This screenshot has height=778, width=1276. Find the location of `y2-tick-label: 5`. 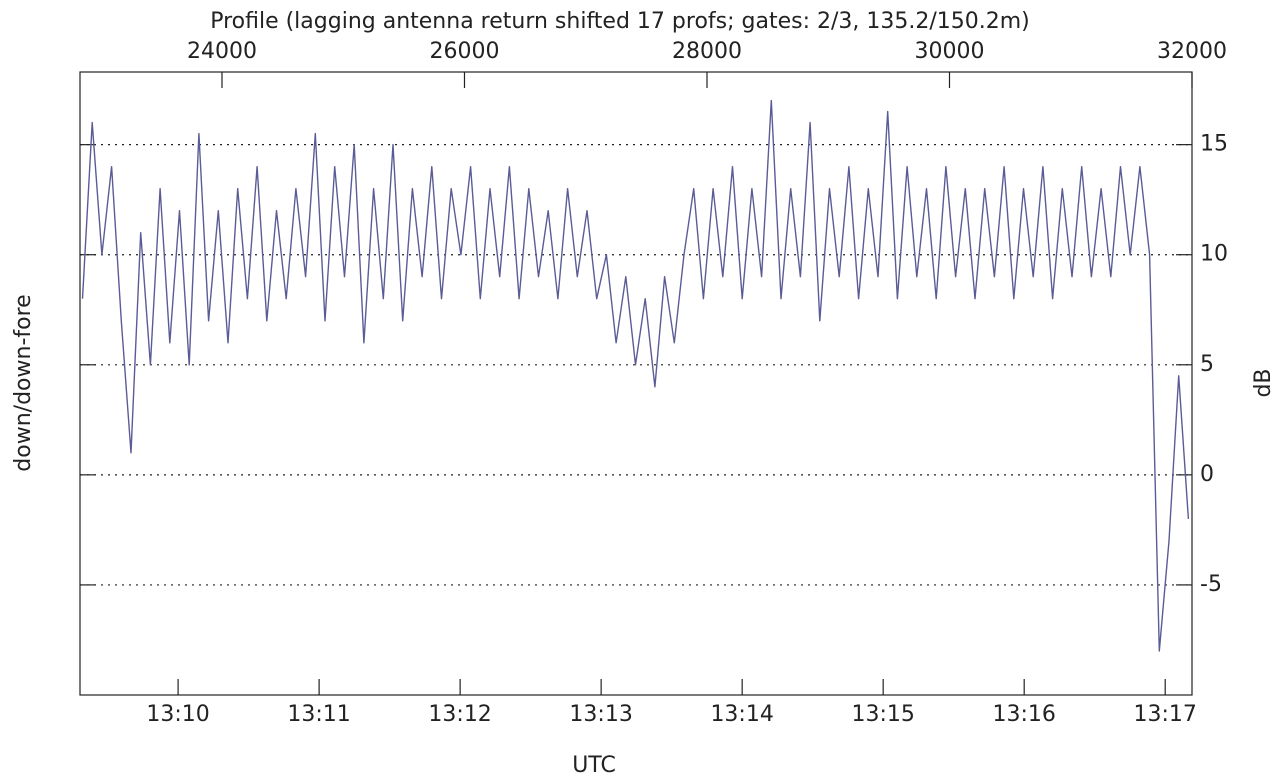

y2-tick-label: 5 is located at coordinates (1207, 364).